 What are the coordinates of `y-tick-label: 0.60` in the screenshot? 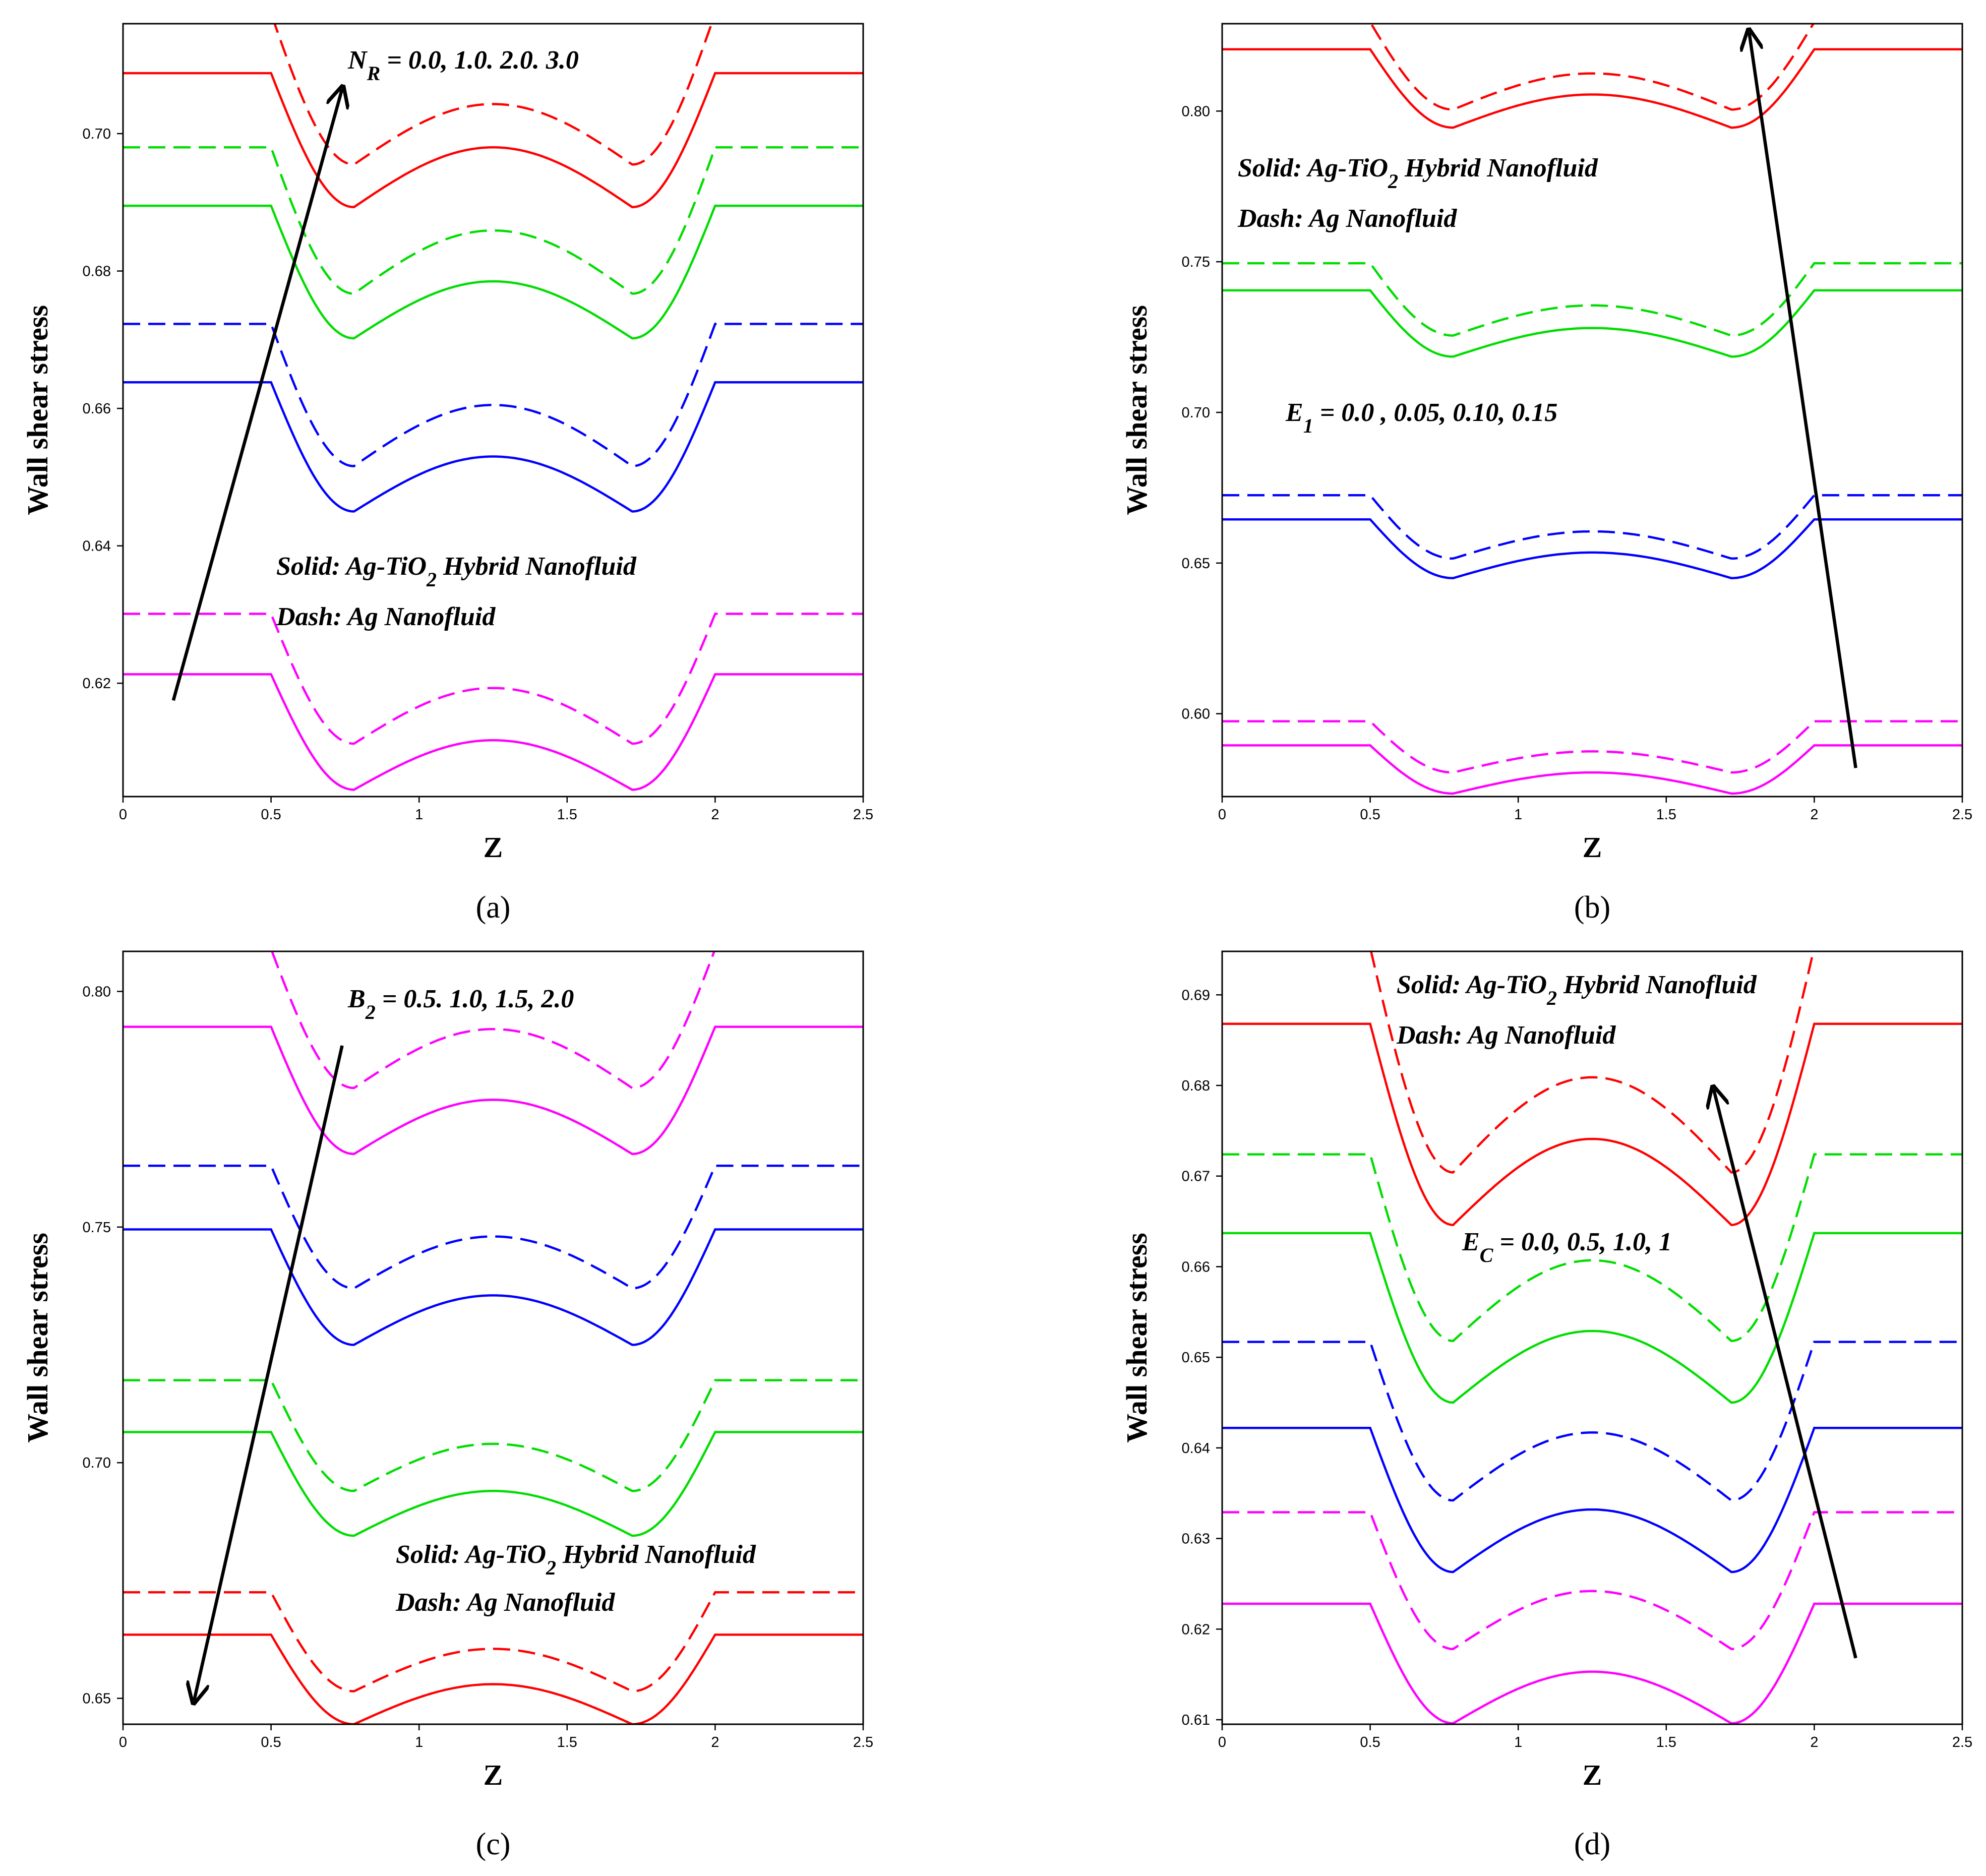 It's located at (1196, 714).